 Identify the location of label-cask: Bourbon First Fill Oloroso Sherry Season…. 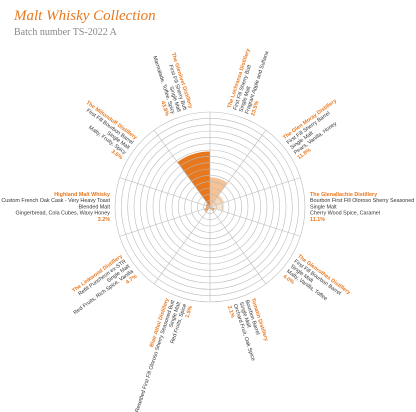
(363, 201).